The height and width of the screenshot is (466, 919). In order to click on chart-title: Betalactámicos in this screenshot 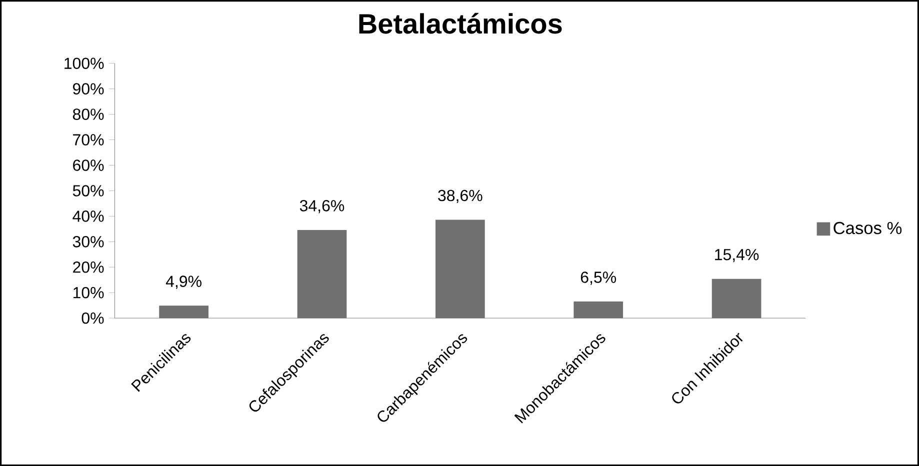, I will do `click(460, 23)`.